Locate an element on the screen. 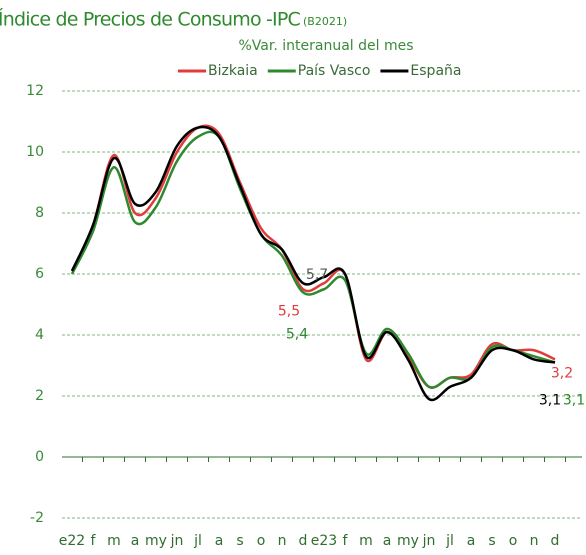  y-tick-label: 8 is located at coordinates (39, 213).